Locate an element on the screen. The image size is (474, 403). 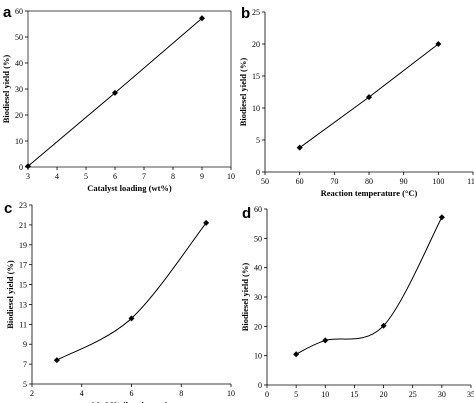
chart-d-x-tick-label: 10 is located at coordinates (325, 394).